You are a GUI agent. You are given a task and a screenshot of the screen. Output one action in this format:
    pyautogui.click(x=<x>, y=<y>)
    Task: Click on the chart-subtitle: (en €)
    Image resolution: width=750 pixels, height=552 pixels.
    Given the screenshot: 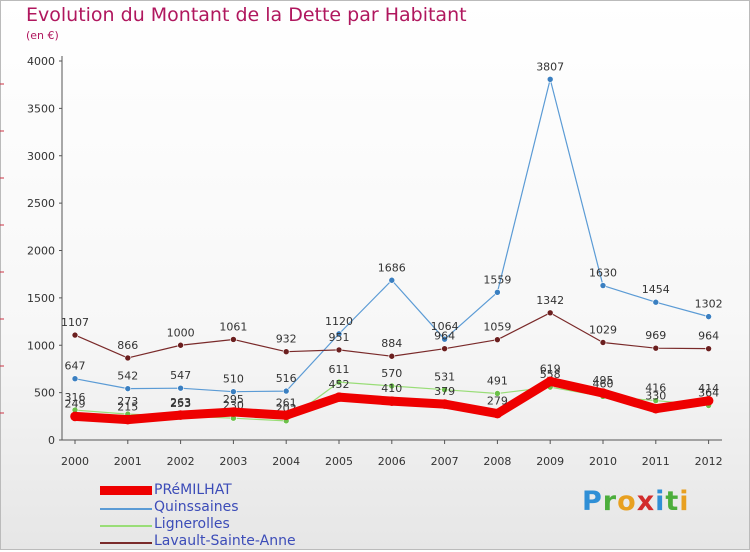 What is the action you would take?
    pyautogui.click(x=42, y=35)
    